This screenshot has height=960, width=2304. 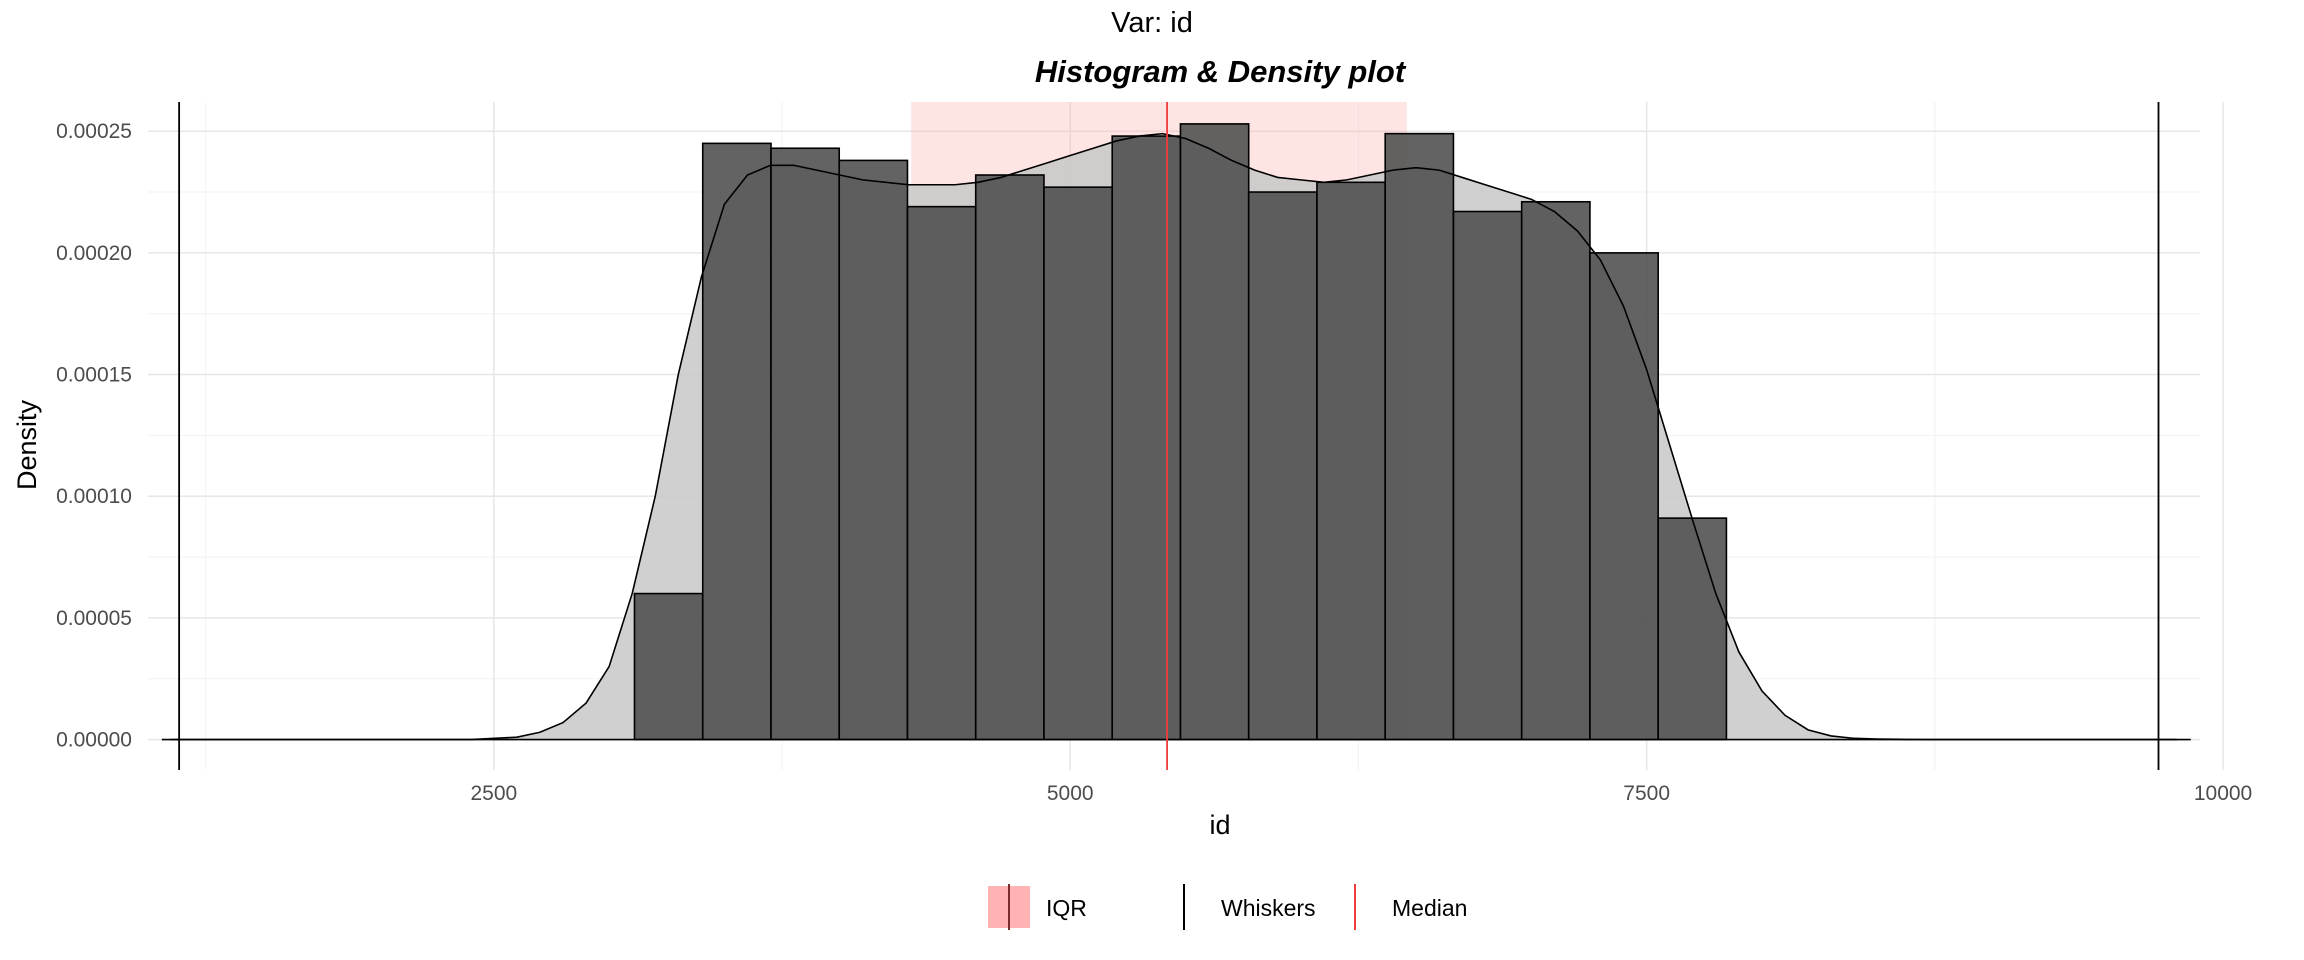 I want to click on x-axis-title: id, so click(x=1219, y=825).